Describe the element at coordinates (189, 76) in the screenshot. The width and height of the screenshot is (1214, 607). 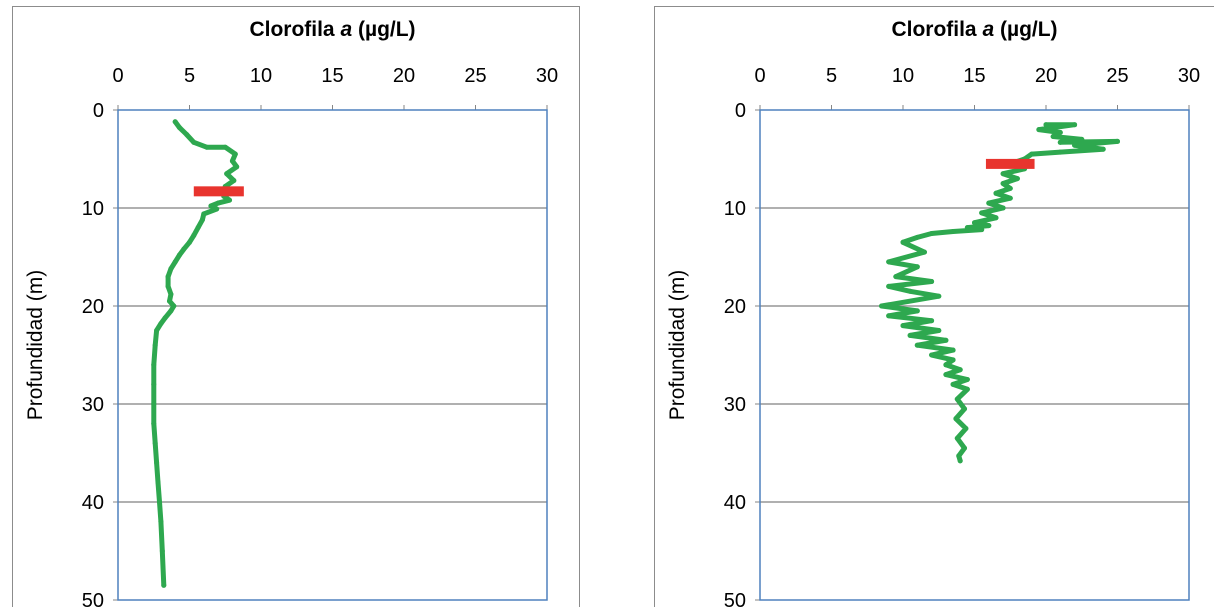
I see `x-tick-label: 5` at that location.